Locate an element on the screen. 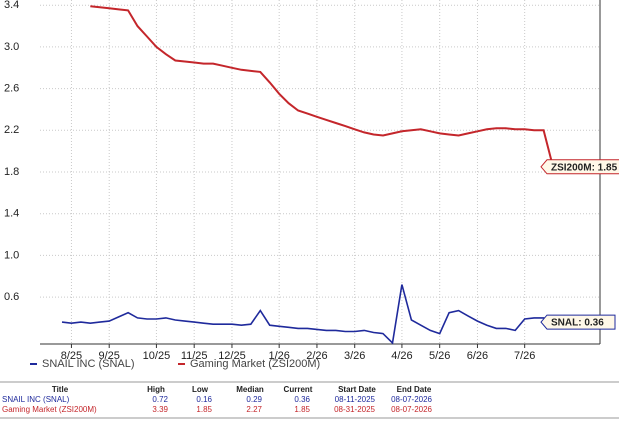  table-cell: 0.72 is located at coordinates (160, 399).